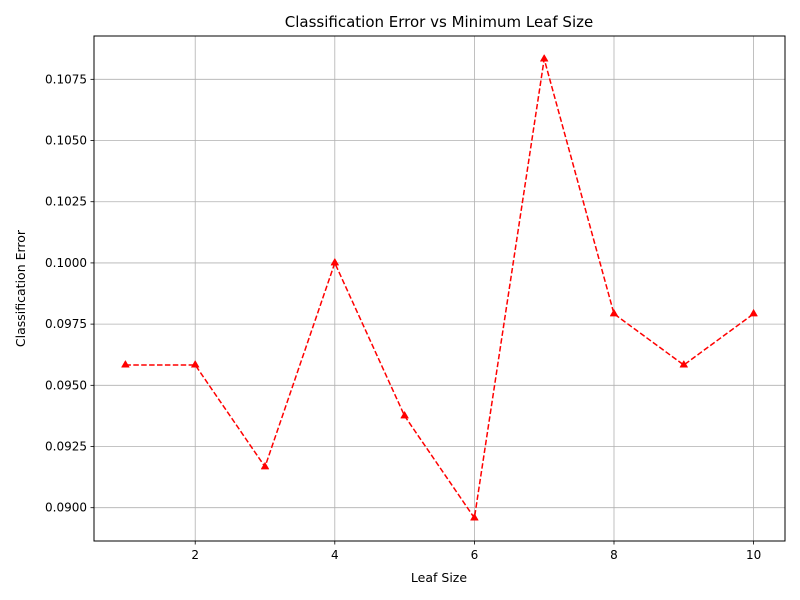 Image resolution: width=800 pixels, height=600 pixels. Describe the element at coordinates (614, 555) in the screenshot. I see `x-tick-label: 8` at that location.